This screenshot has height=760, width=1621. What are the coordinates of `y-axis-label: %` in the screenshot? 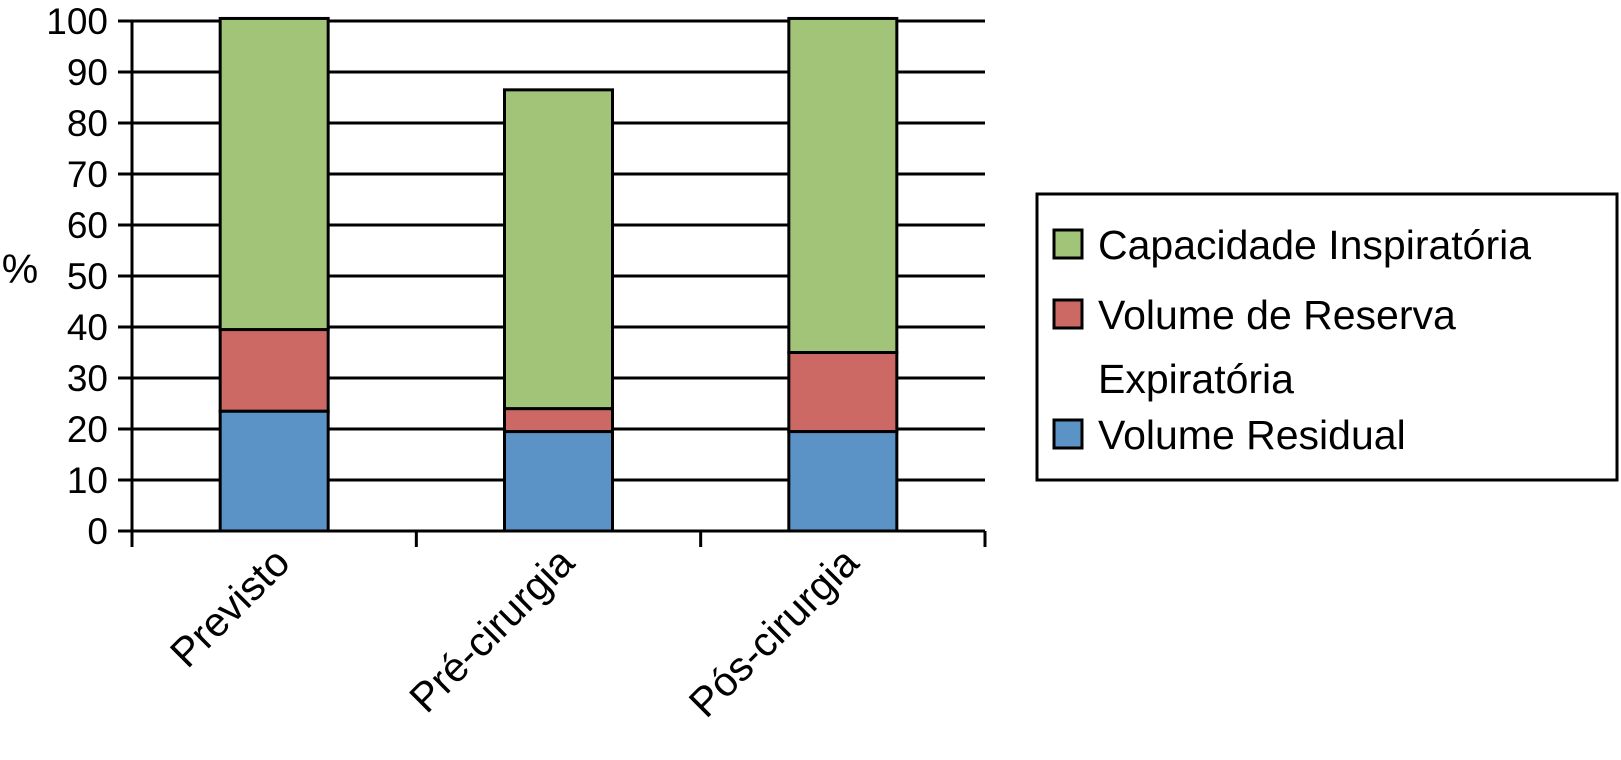 It's located at (20, 269).